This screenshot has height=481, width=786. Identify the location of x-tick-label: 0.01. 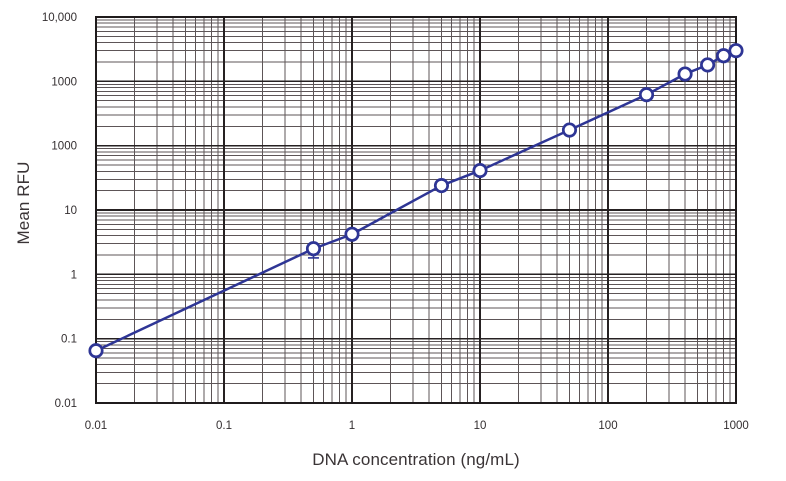
(96, 426).